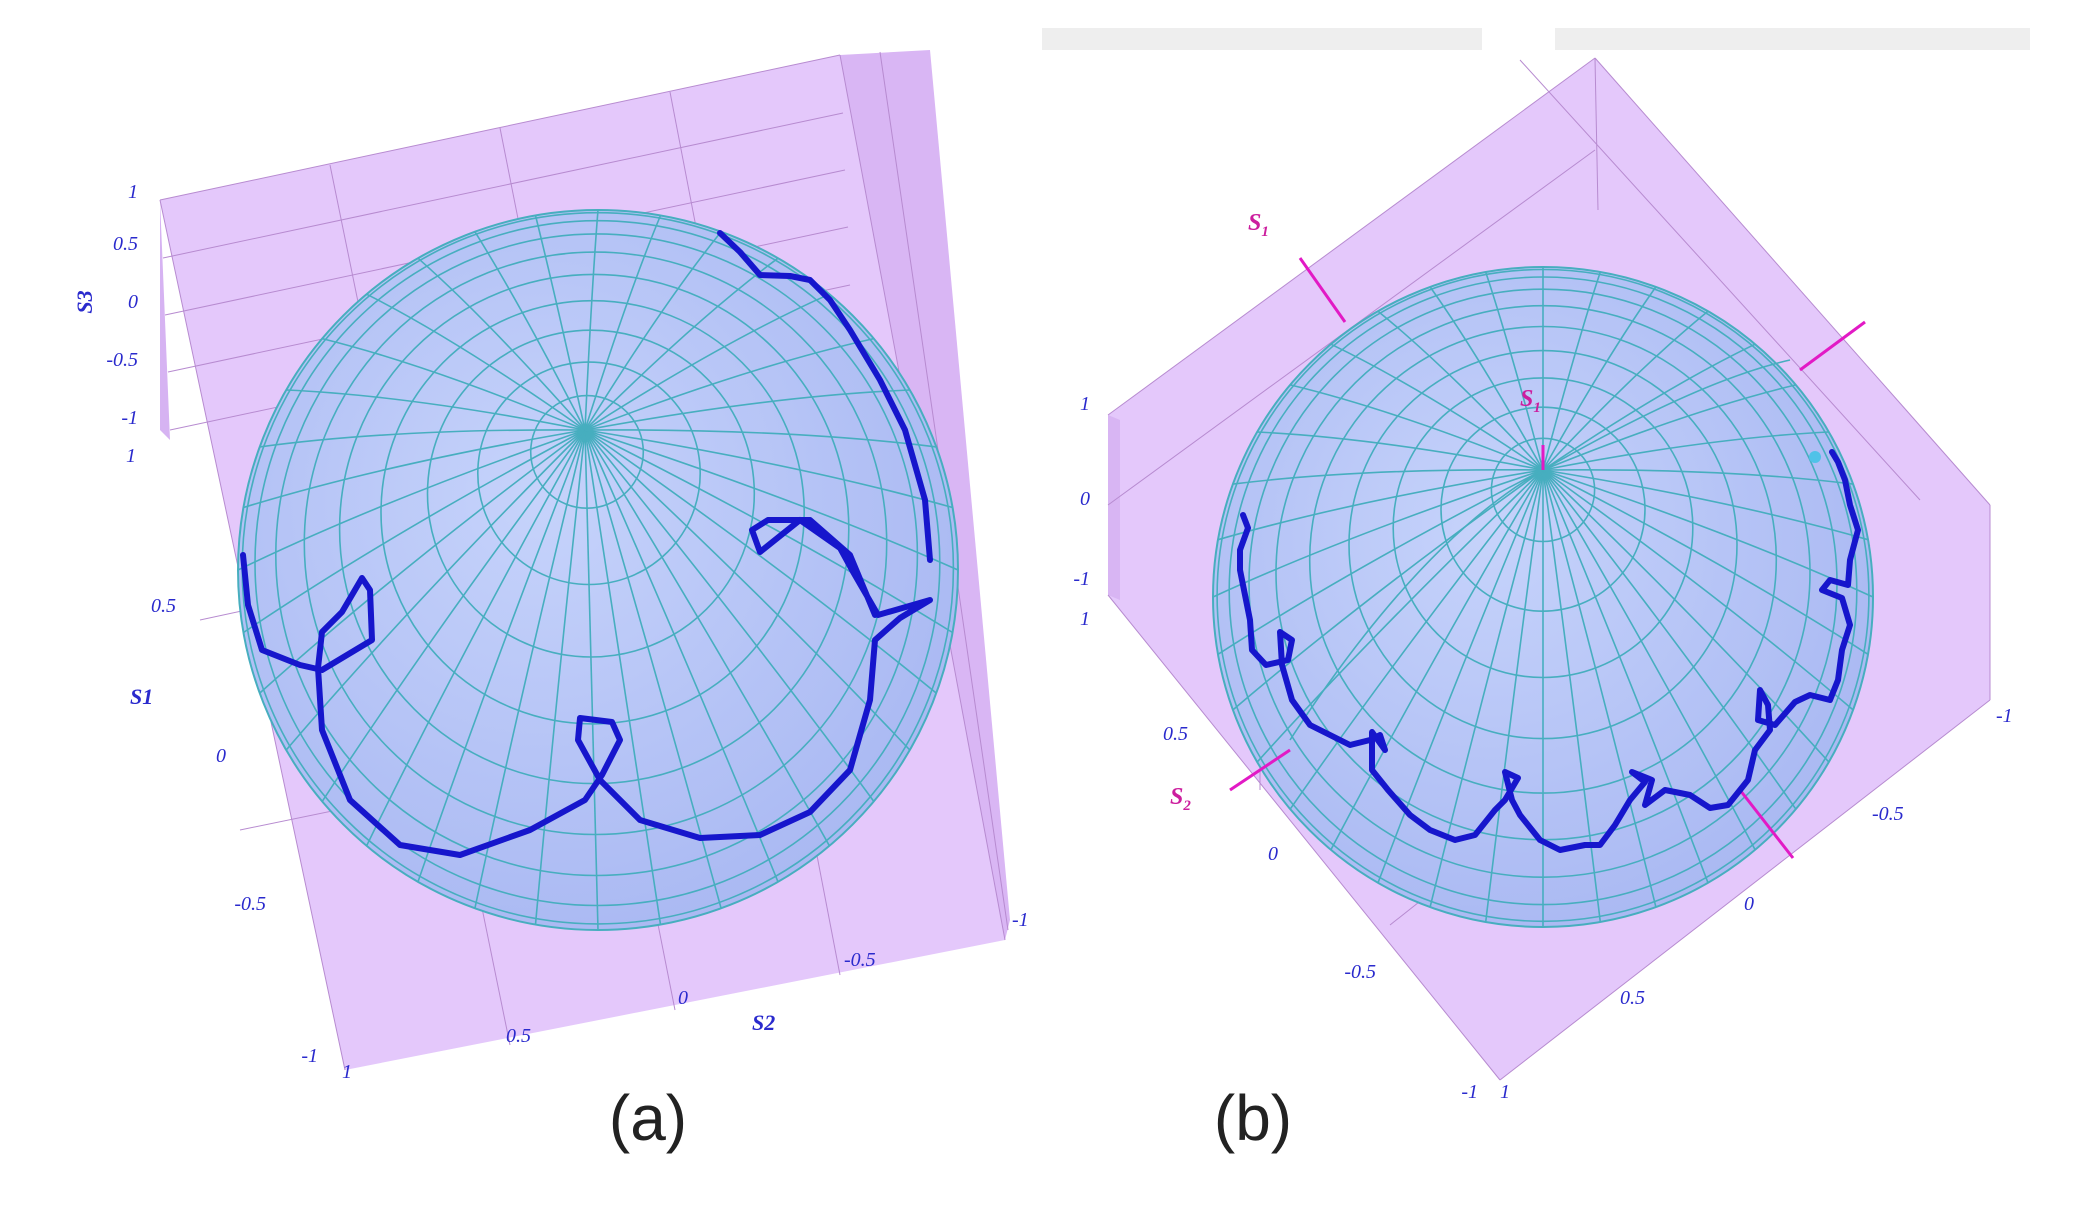 The width and height of the screenshot is (2090, 1206). What do you see at coordinates (2004, 716) in the screenshot?
I see `b-bottom-tick: -1` at bounding box center [2004, 716].